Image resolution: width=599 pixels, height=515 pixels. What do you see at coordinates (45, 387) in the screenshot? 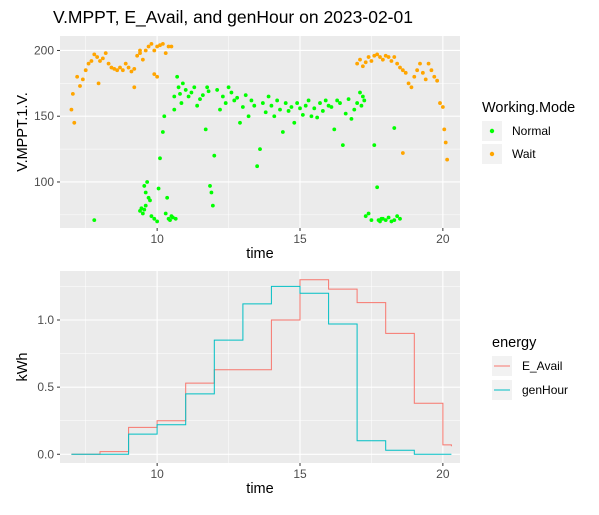
I see `bottom-y-tick-label: 0.5` at bounding box center [45, 387].